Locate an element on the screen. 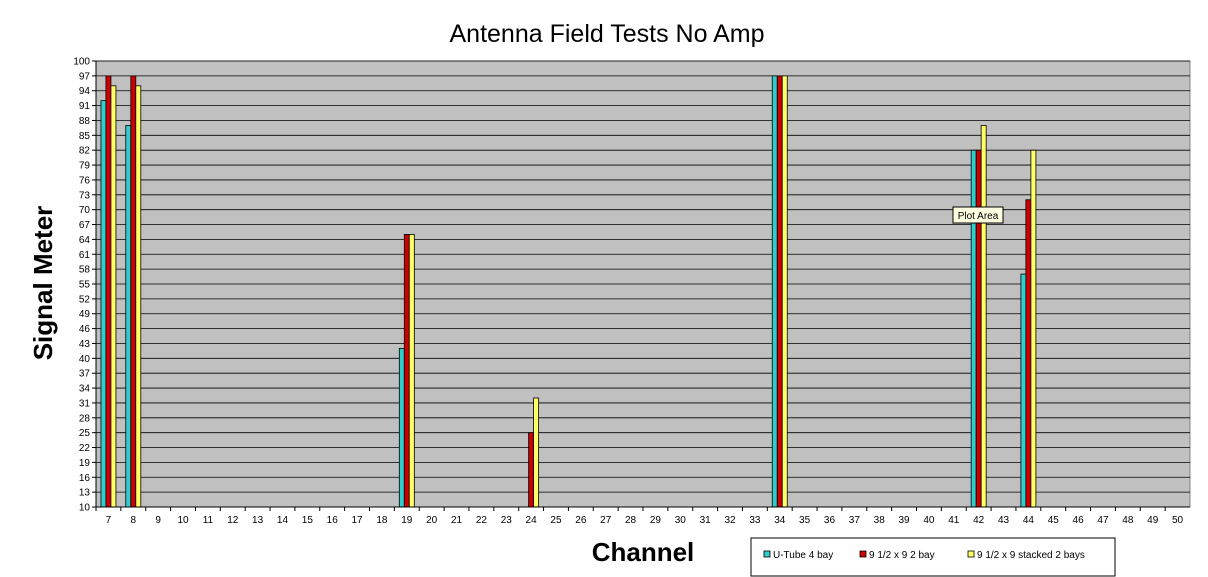 The width and height of the screenshot is (1208, 577). x-tick-label: 9 is located at coordinates (158, 520).